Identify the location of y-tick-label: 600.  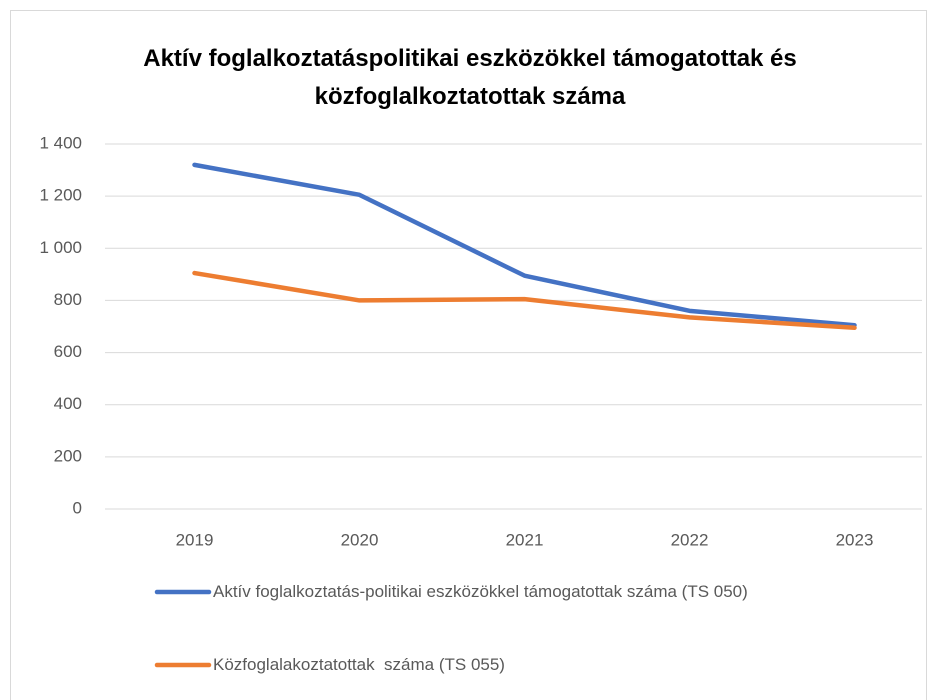
(68, 351).